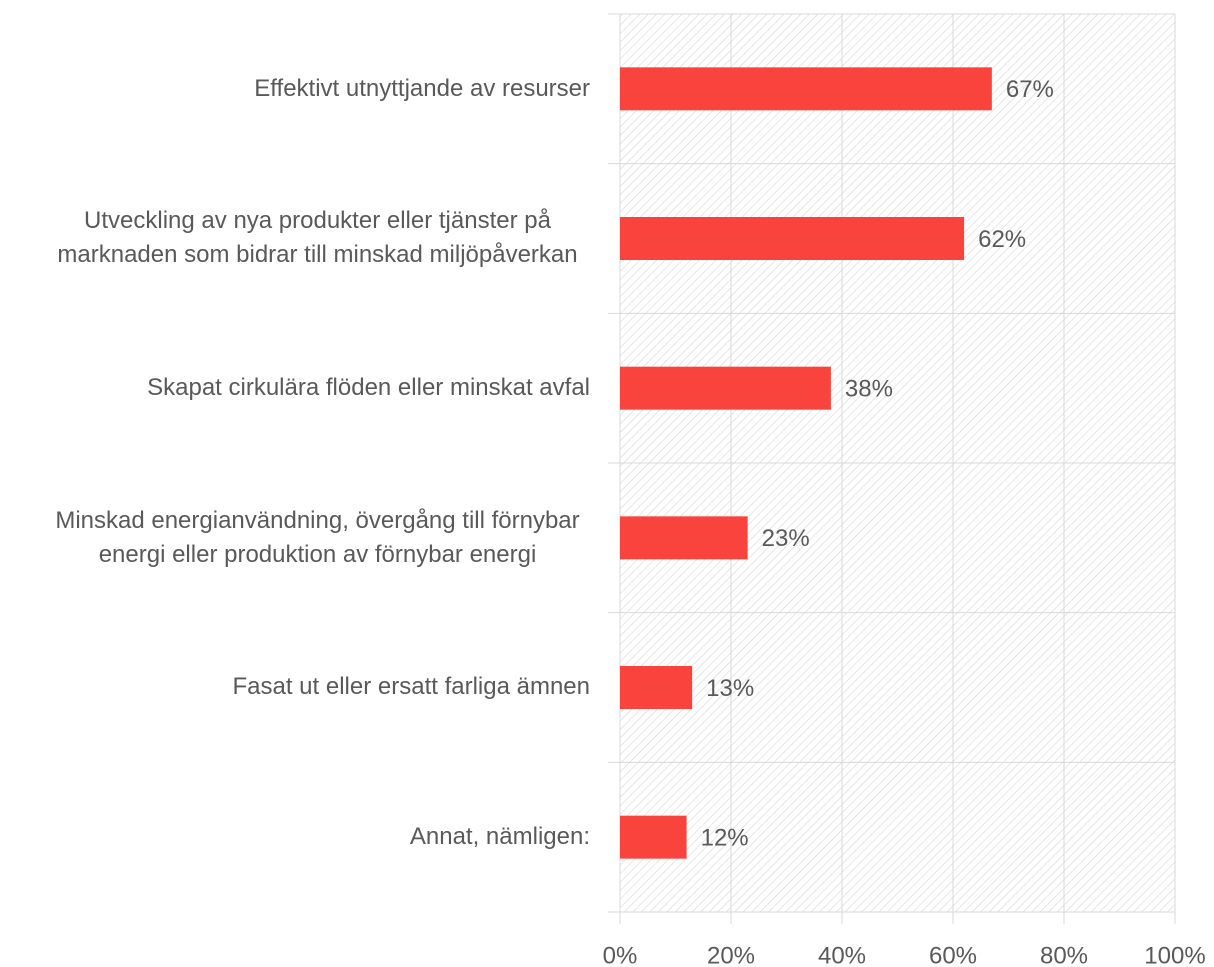 This screenshot has height=967, width=1214. I want to click on y-tick-label: Annat, nämligen:, so click(499, 837).